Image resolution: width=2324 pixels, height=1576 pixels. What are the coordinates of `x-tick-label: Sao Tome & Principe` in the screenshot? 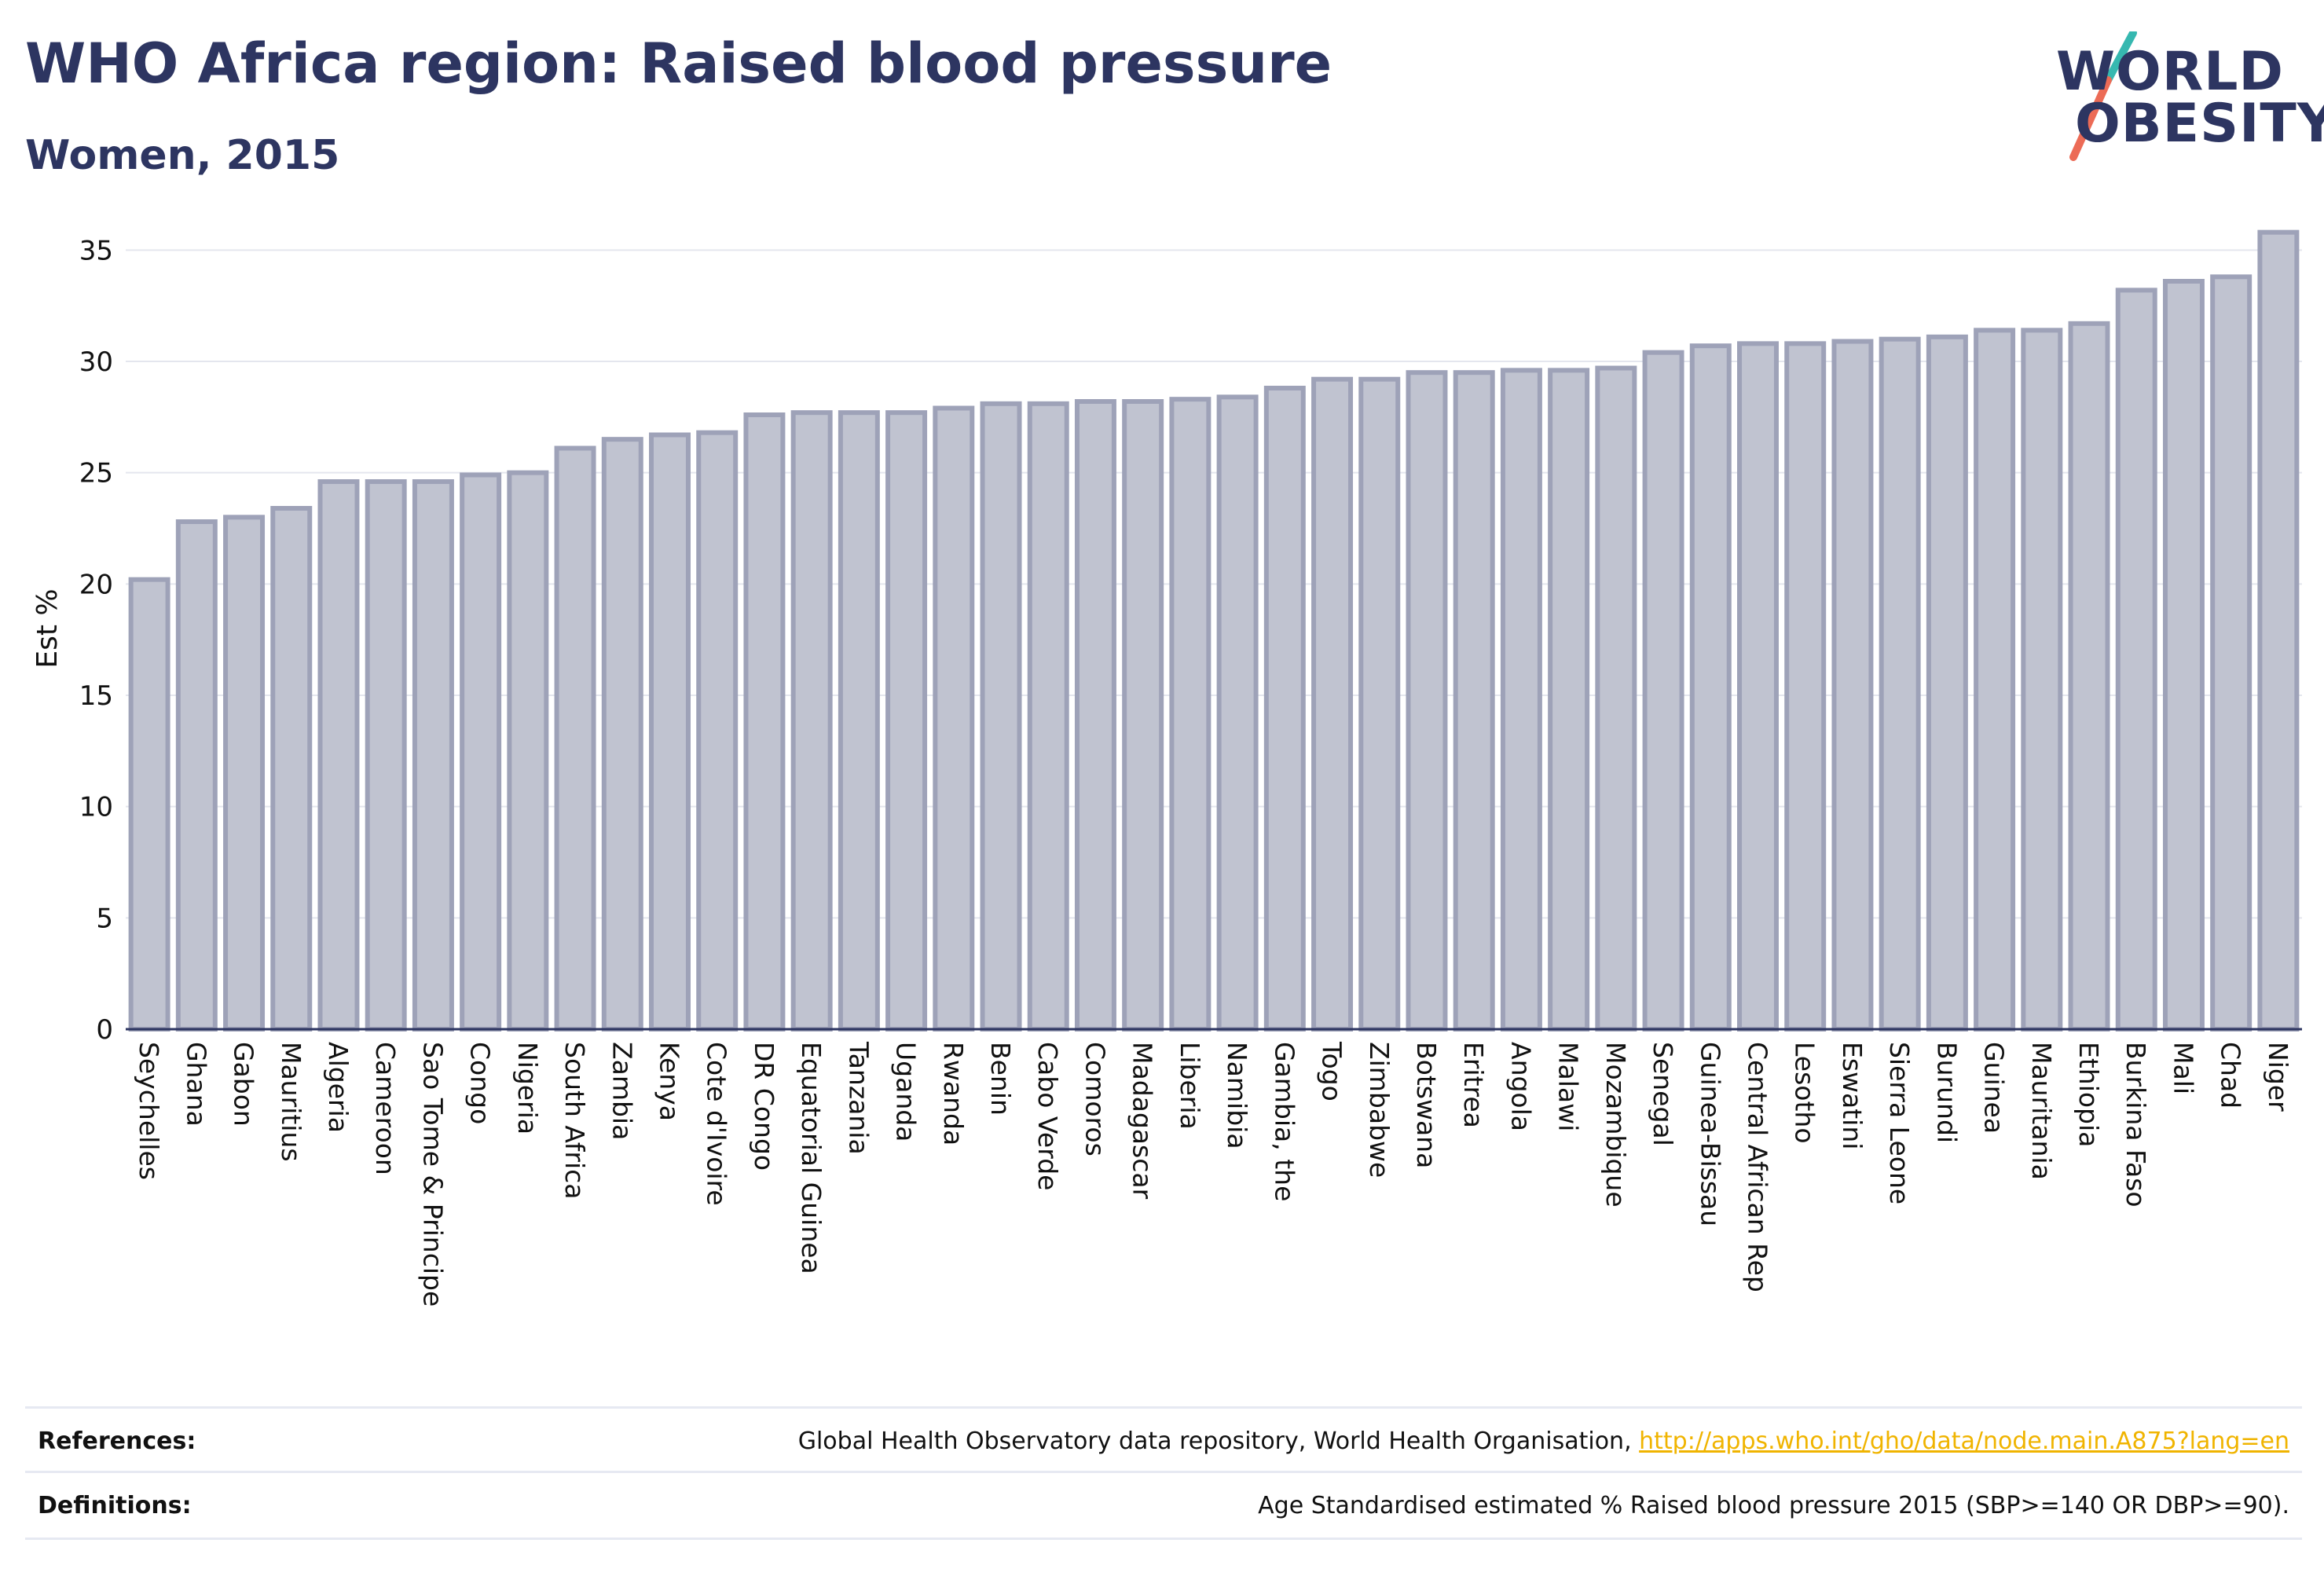 It's located at (432, 1174).